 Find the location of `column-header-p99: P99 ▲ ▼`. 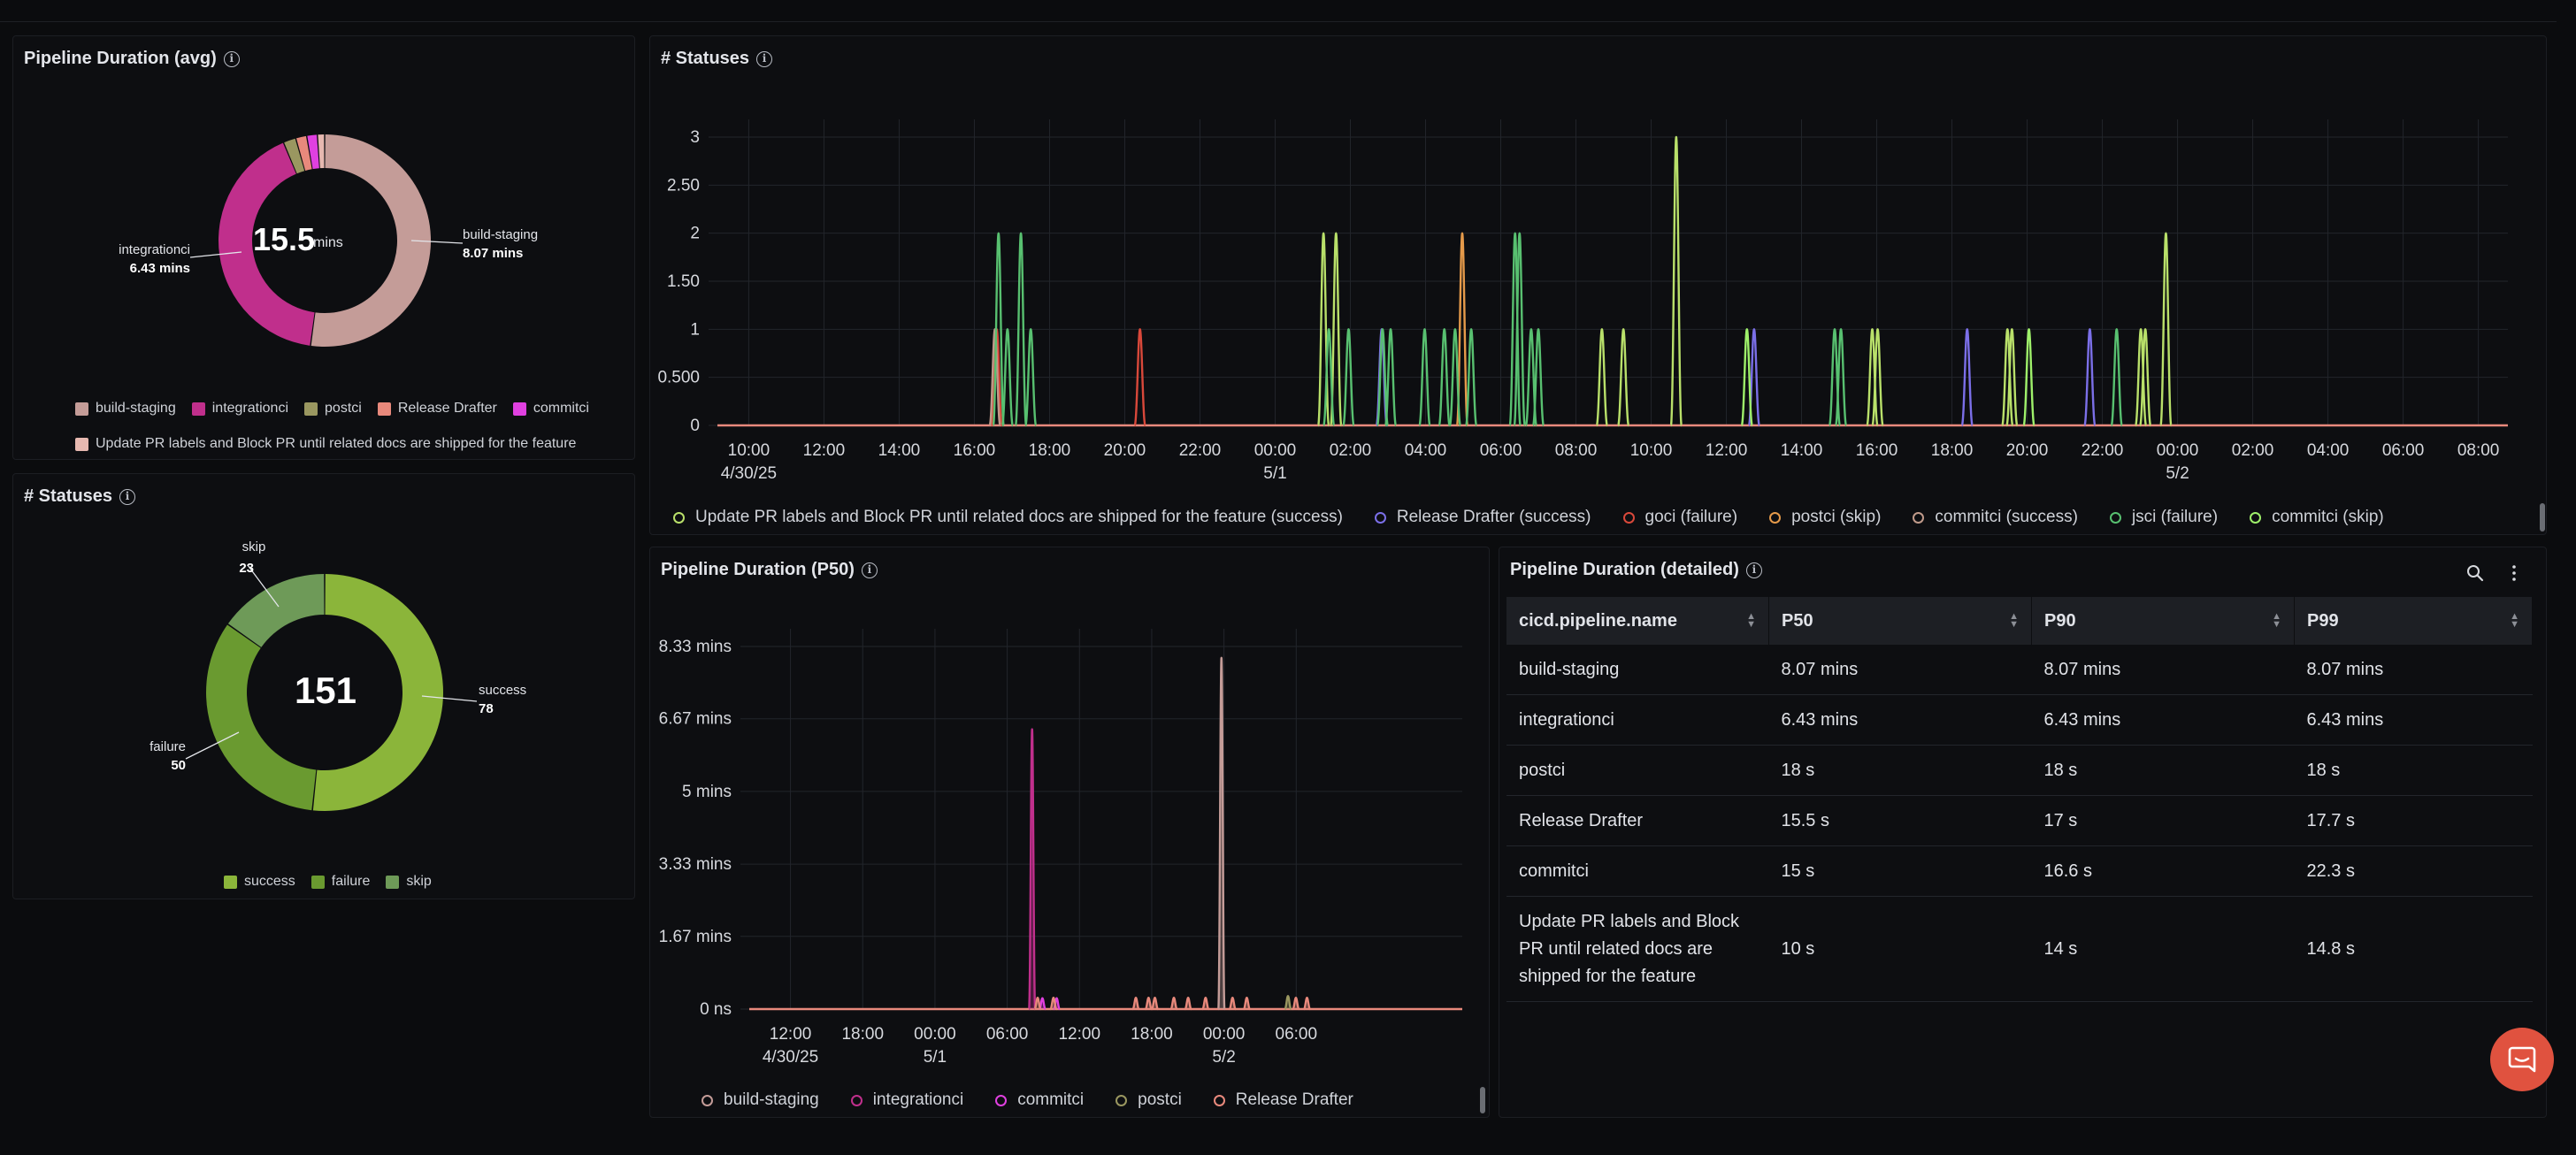

column-header-p99: P99 ▲ ▼ is located at coordinates (2413, 621).